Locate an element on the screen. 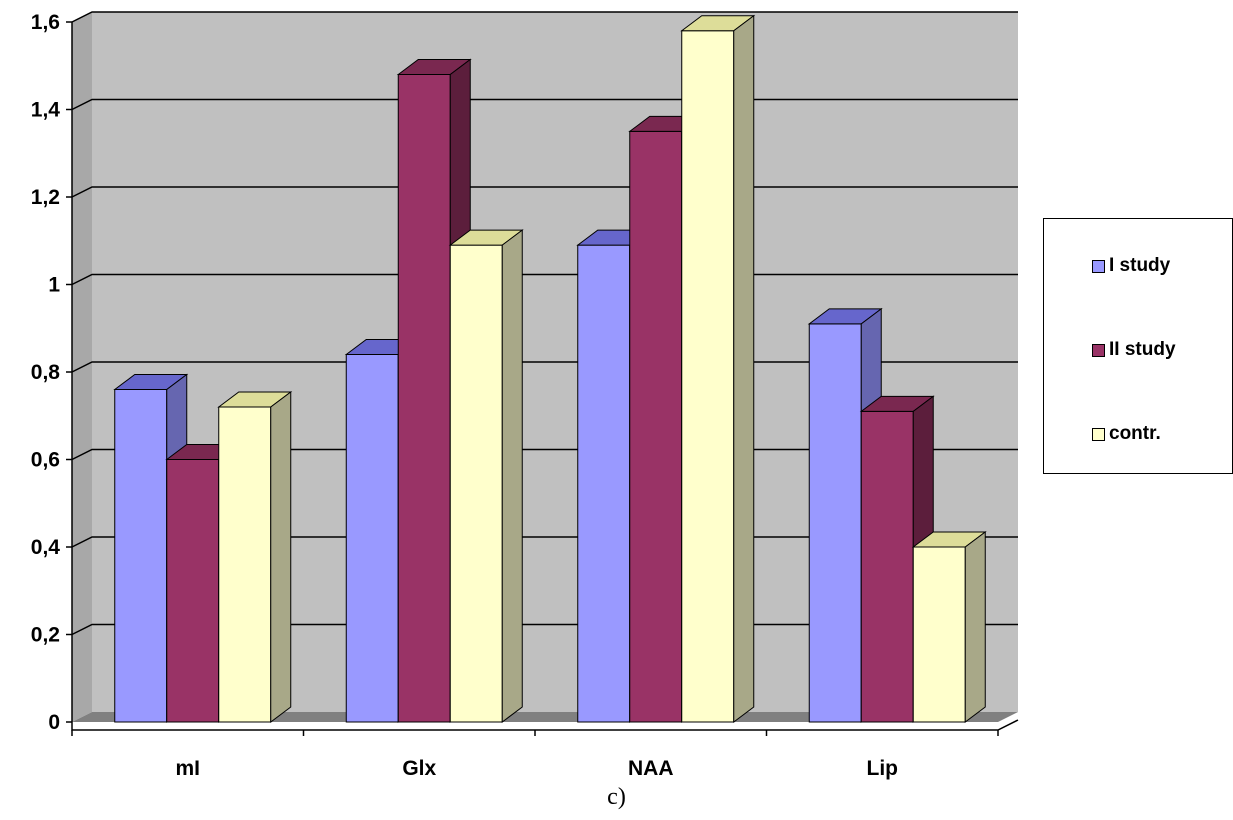 The image size is (1233, 820). bar-glx-contr- is located at coordinates (486, 476).